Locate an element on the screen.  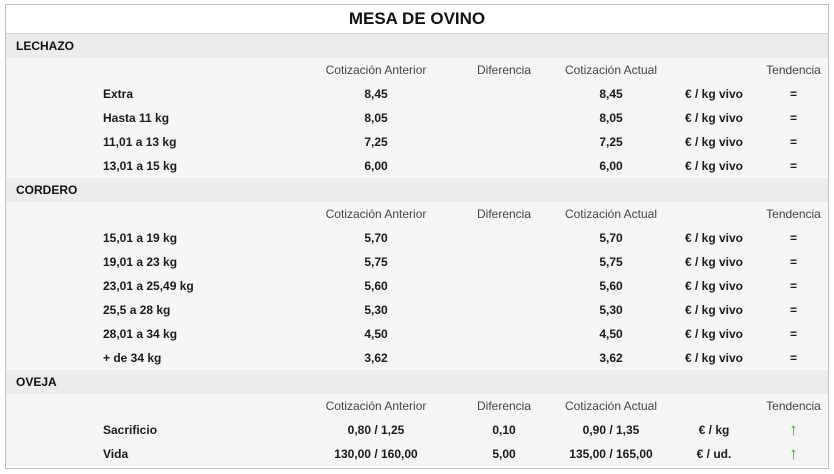
current-price: 7,25 is located at coordinates (611, 142).